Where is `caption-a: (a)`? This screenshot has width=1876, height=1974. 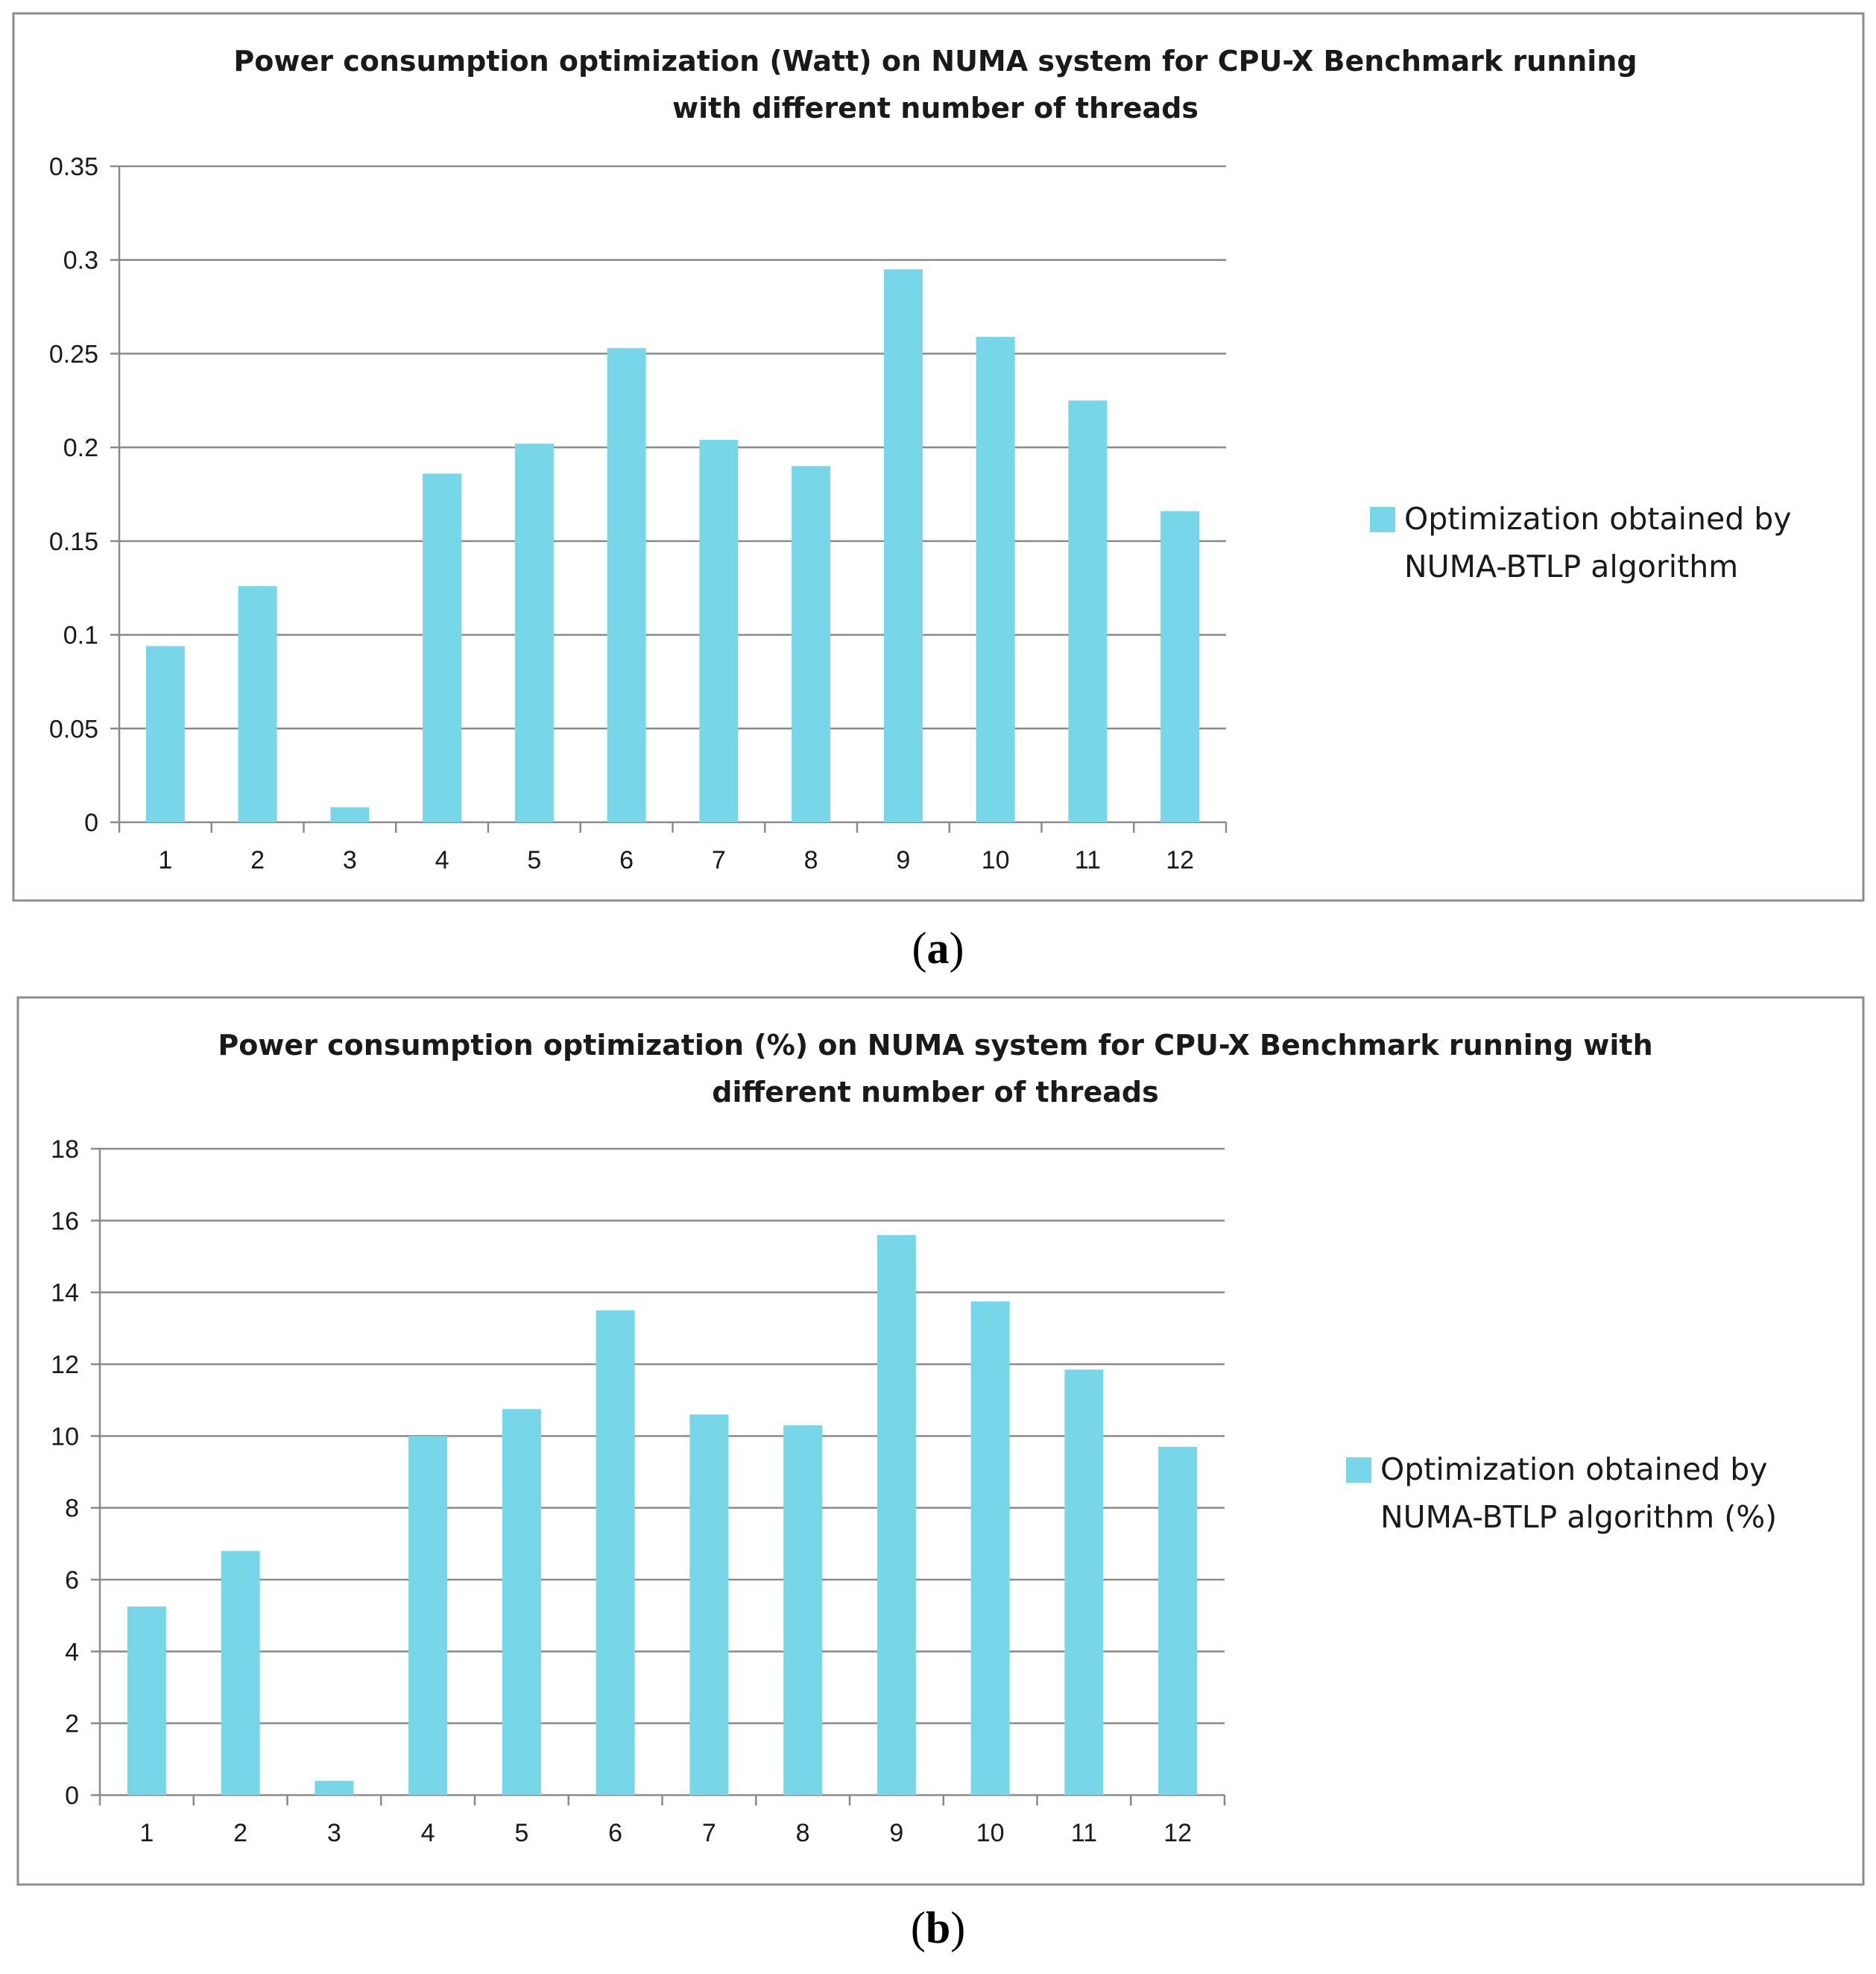 caption-a: (a) is located at coordinates (938, 948).